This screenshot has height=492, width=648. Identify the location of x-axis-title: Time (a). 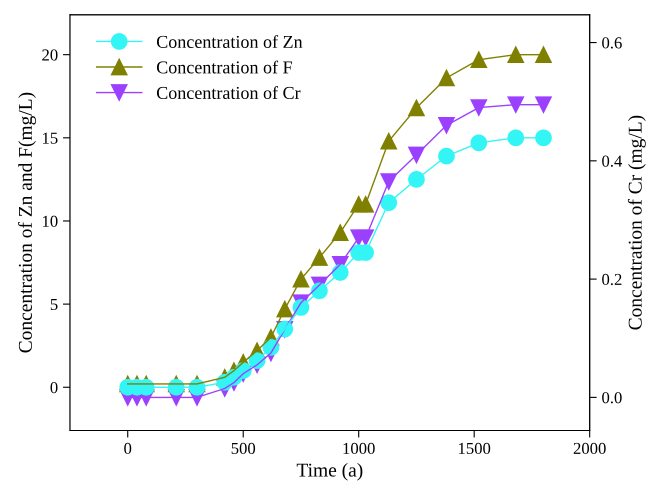
(329, 471).